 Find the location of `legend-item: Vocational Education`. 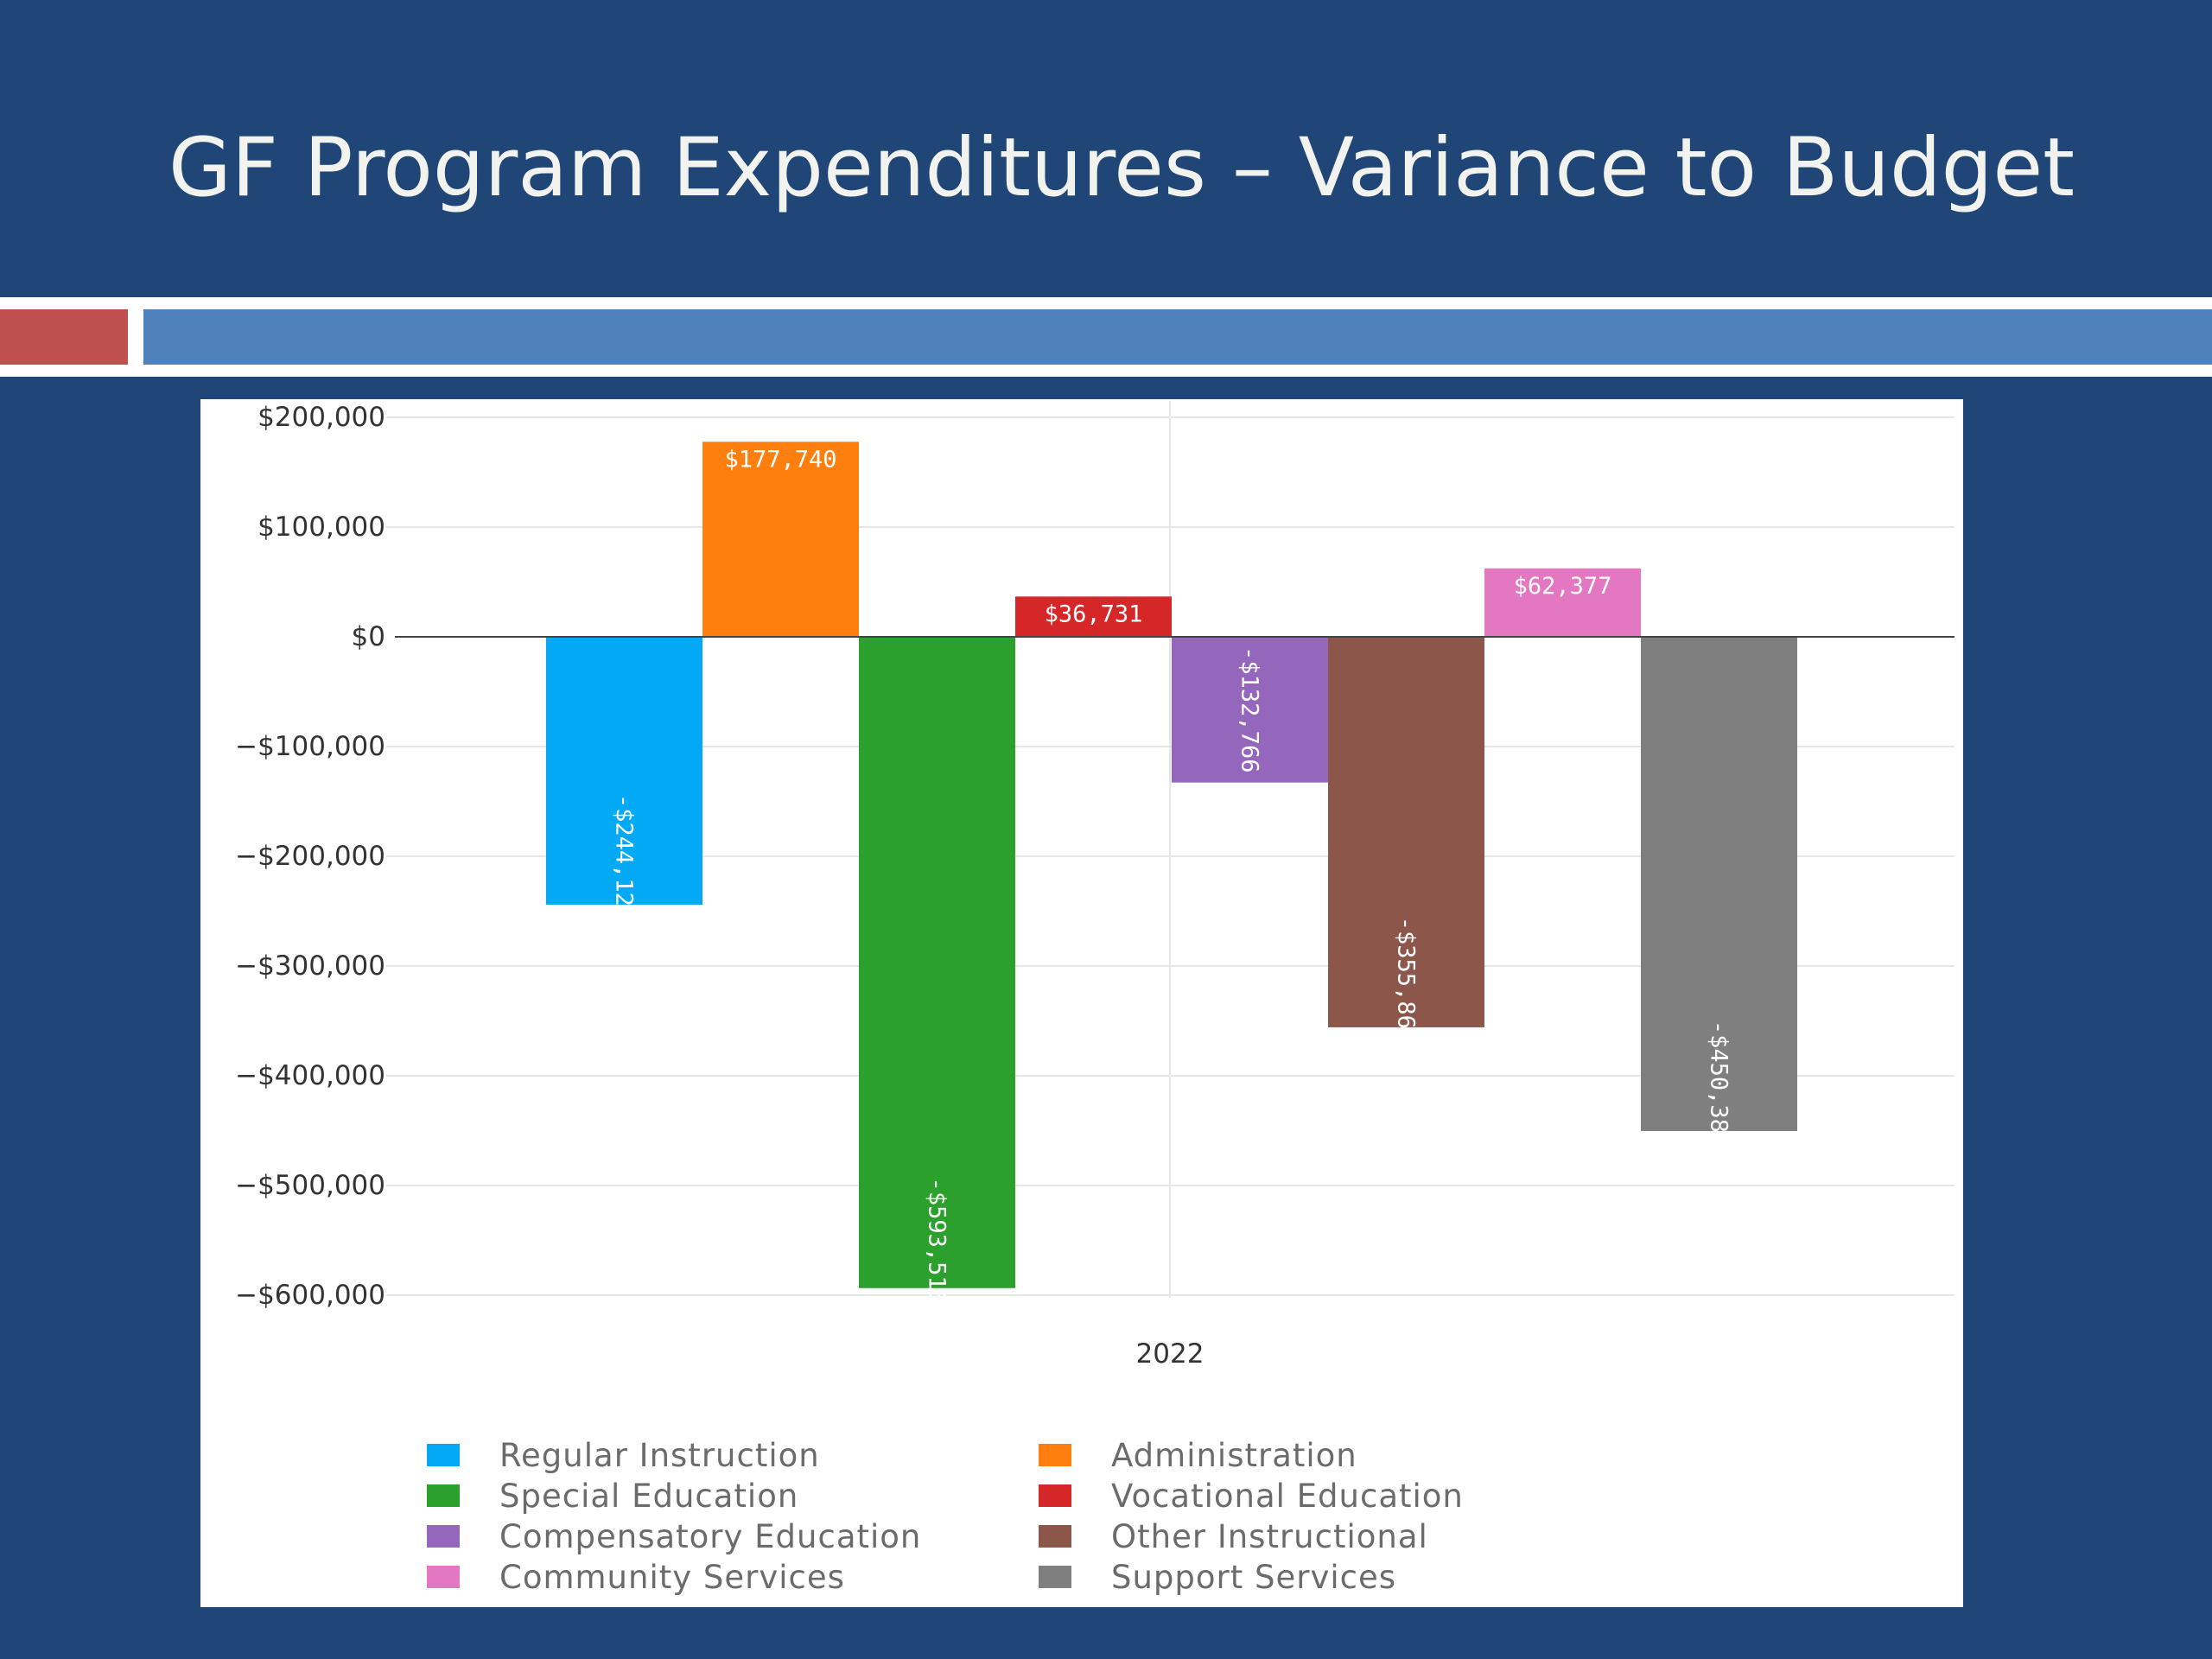

legend-item: Vocational Education is located at coordinates (1280, 1496).